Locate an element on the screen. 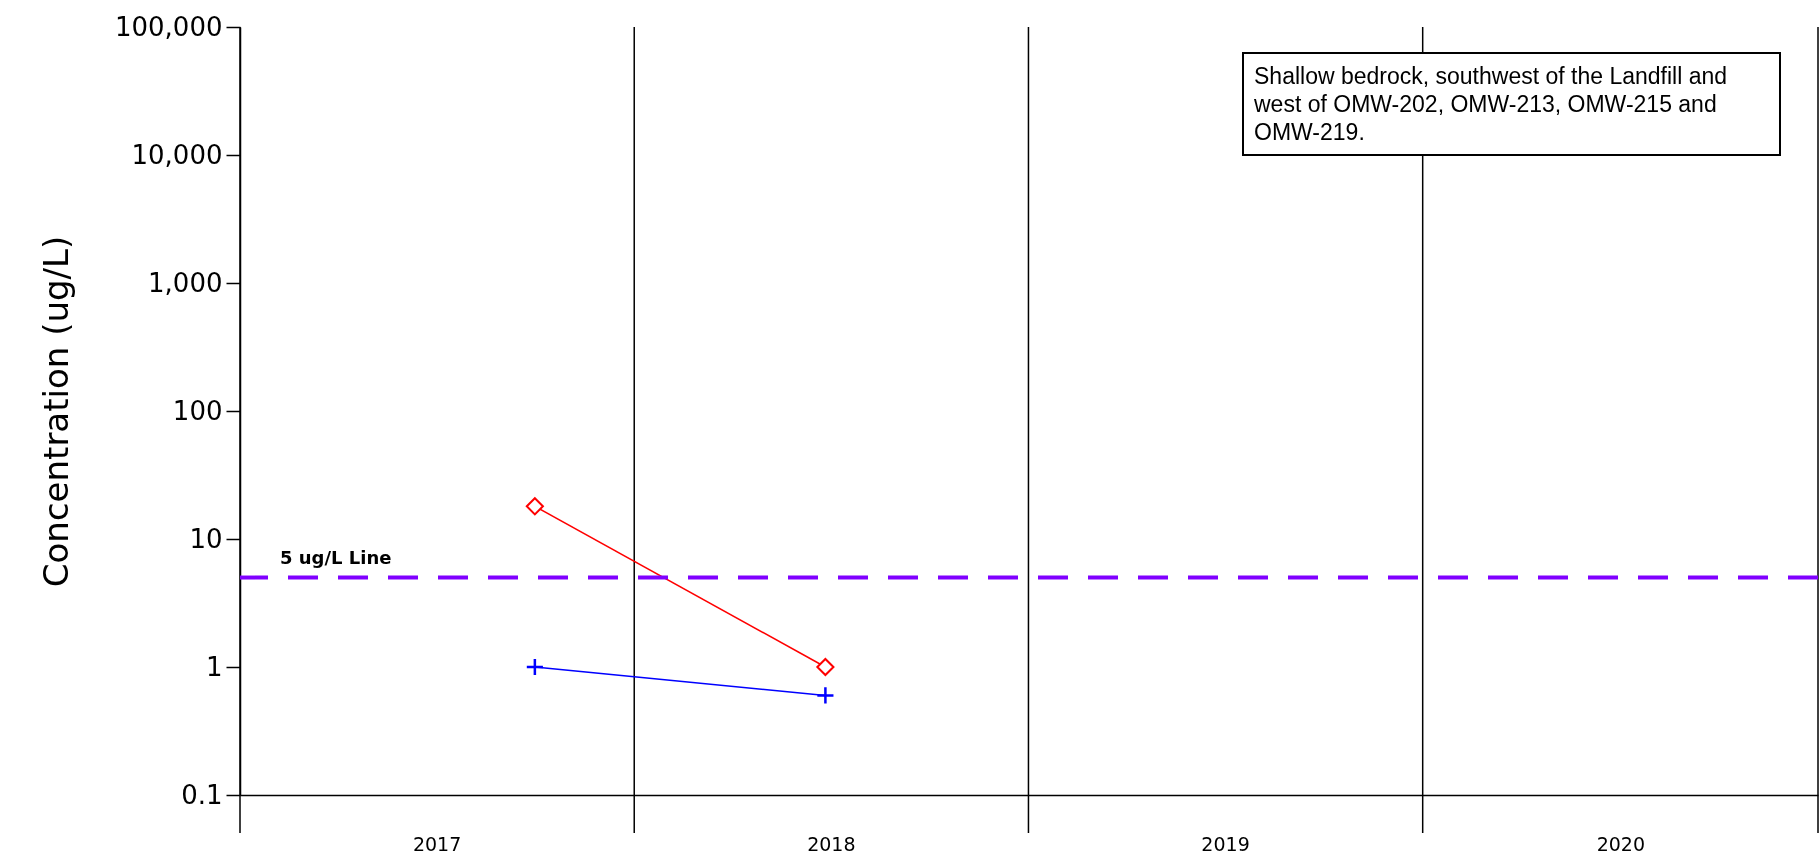  y-axis-title: Concentration (ug/L) is located at coordinates (55, 411).